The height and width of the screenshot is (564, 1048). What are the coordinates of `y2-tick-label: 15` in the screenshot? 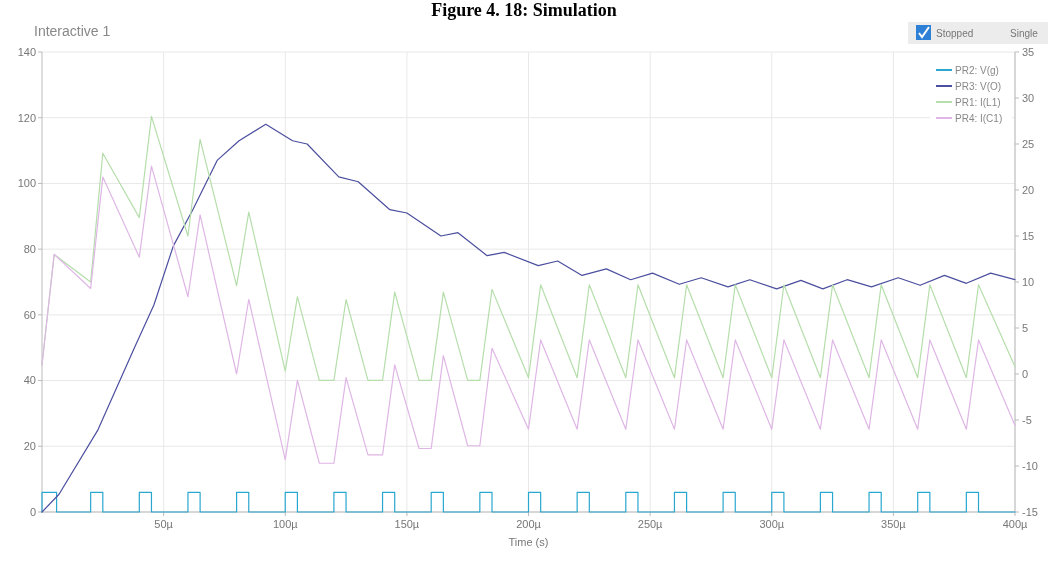 It's located at (1028, 235).